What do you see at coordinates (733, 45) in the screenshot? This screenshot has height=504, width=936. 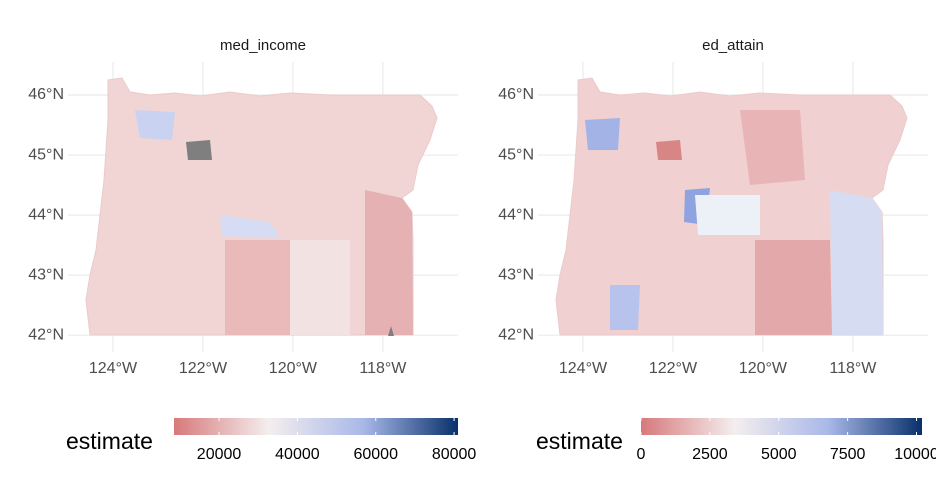 I see `facet-title: ed_attain` at bounding box center [733, 45].